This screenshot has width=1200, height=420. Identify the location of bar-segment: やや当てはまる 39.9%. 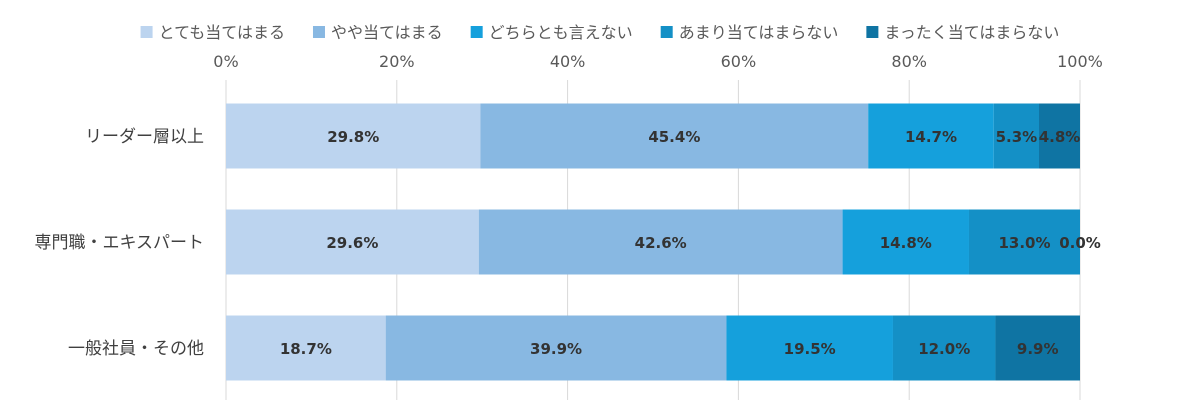
(556, 348).